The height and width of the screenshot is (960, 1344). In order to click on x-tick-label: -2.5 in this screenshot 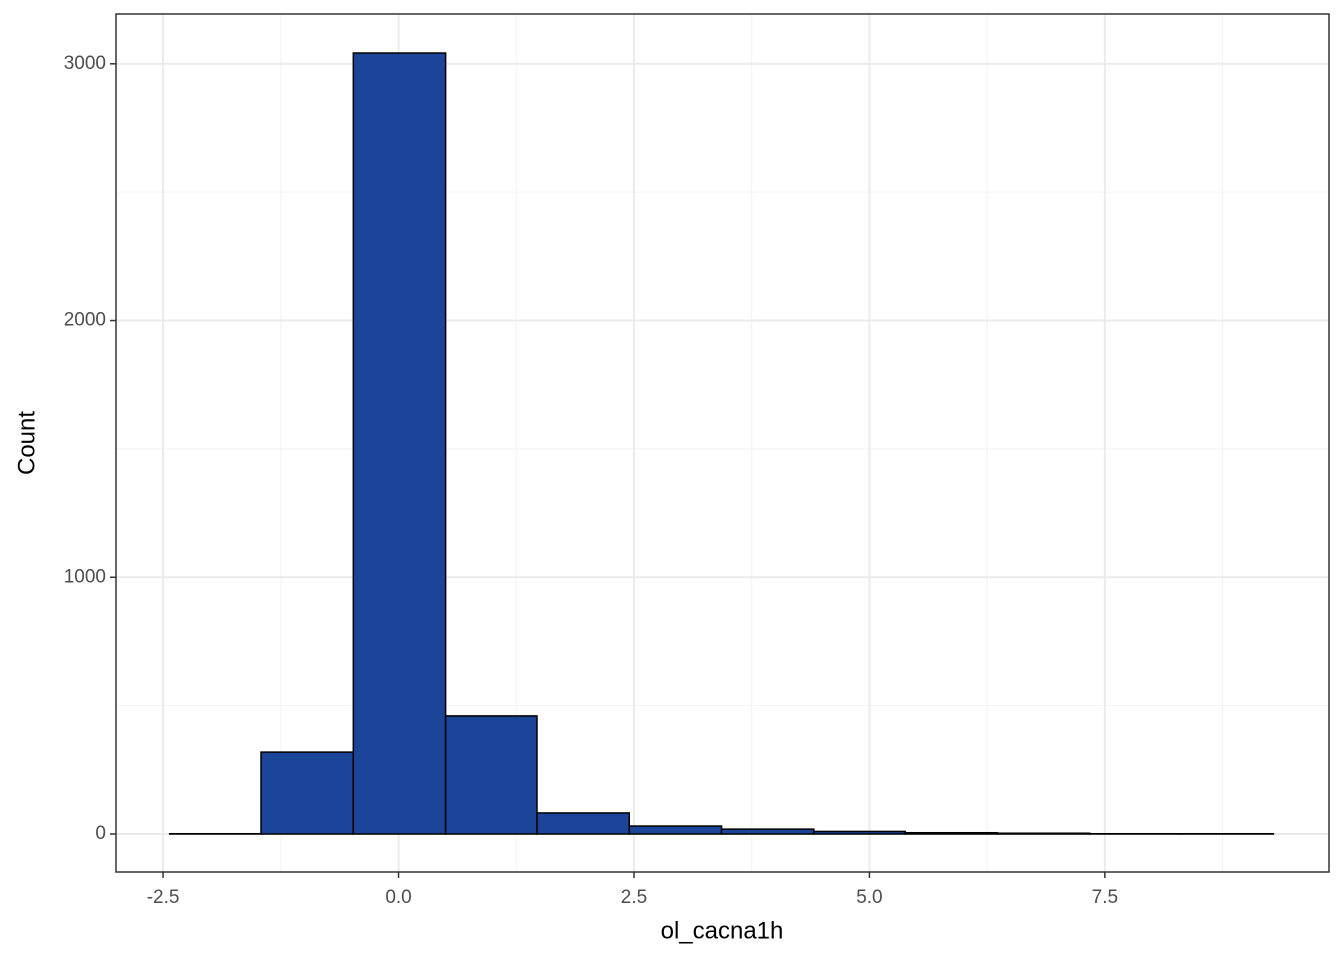, I will do `click(163, 897)`.